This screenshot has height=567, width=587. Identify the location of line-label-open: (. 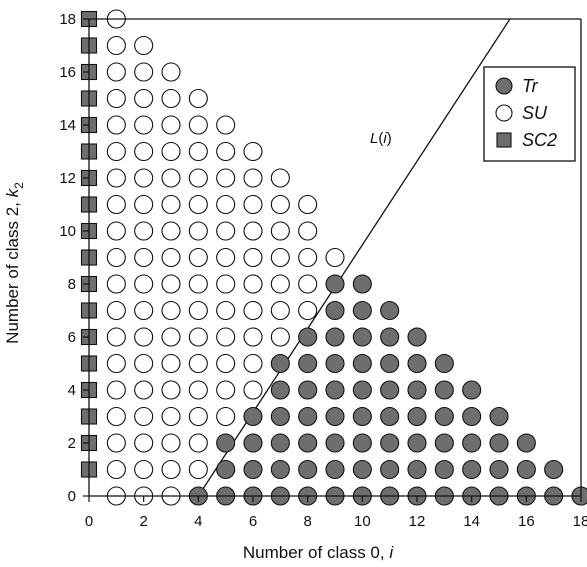
(380, 138).